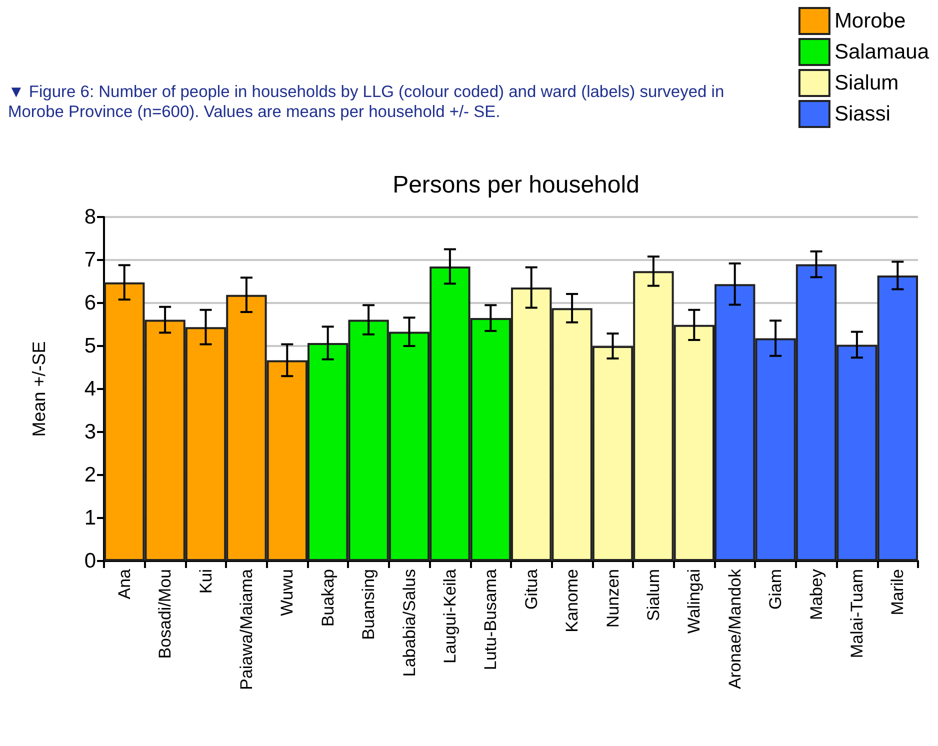  I want to click on y-tick-label: 4, so click(90, 389).